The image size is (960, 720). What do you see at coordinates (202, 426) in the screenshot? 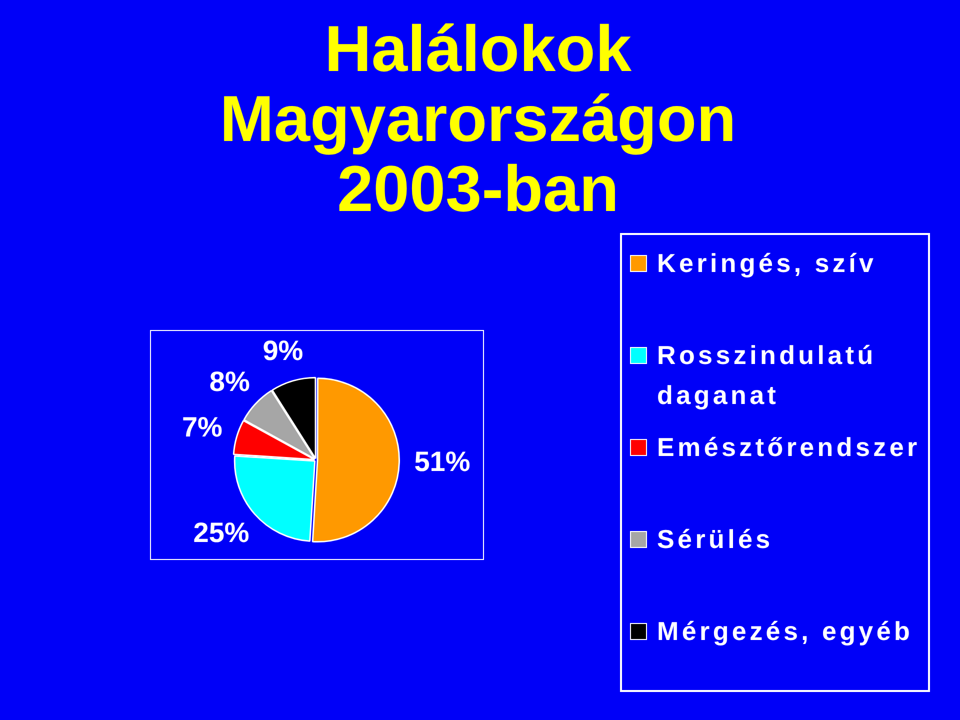
I see `data-label: 7%` at bounding box center [202, 426].